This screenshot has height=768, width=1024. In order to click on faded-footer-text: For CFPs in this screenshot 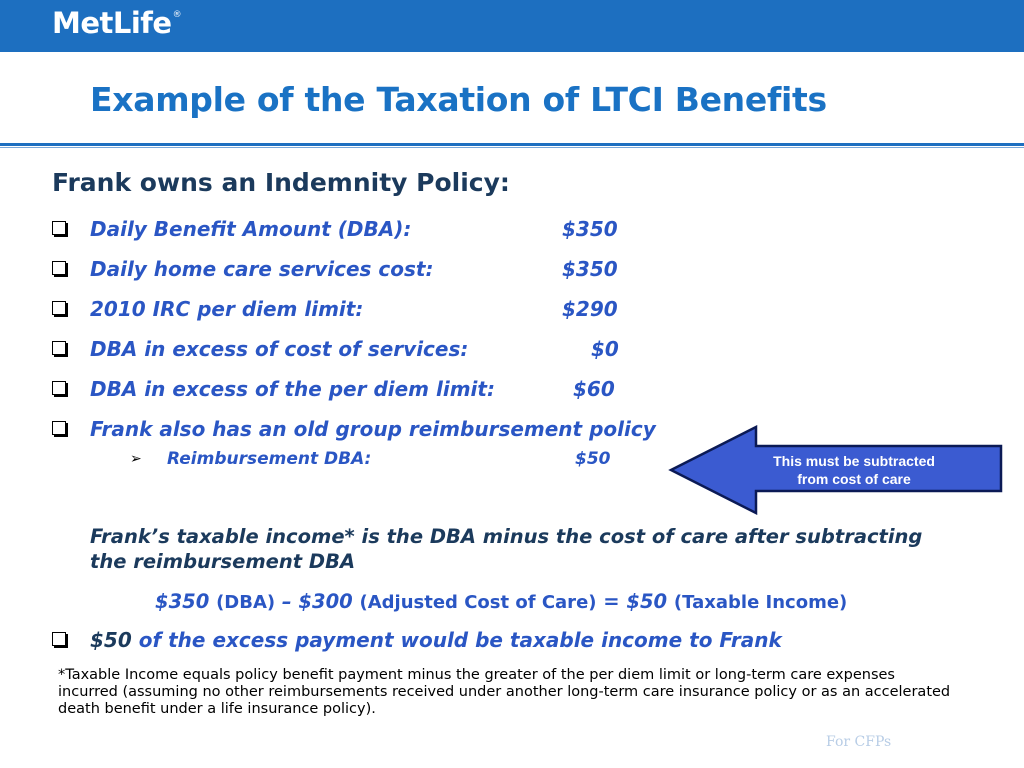, I will do `click(859, 742)`.